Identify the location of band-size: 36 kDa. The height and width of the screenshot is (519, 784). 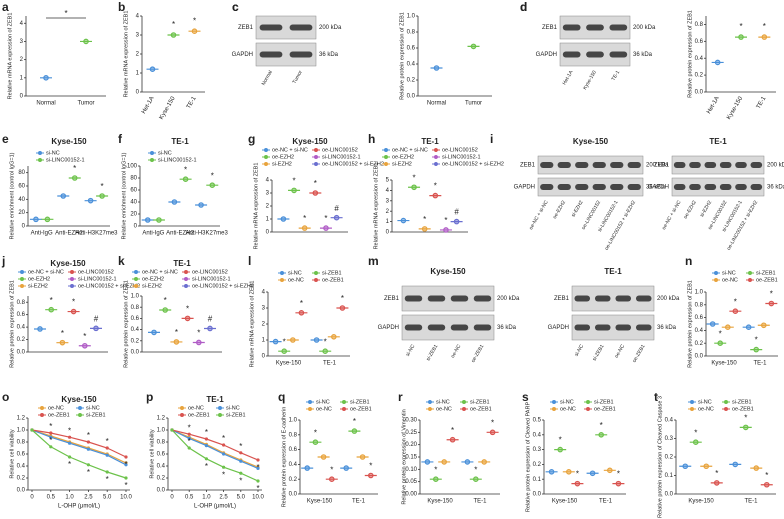
(656, 188).